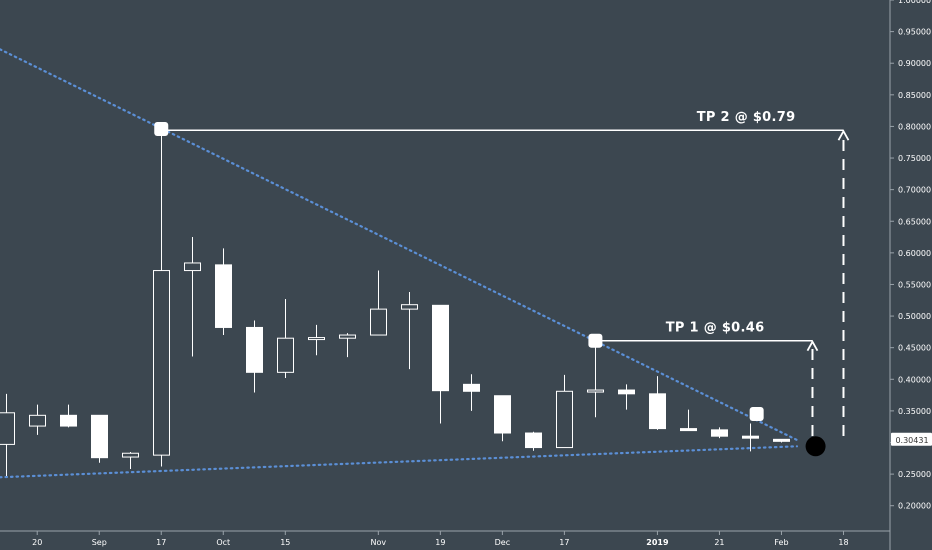  I want to click on price-tick-label: 0.20000, so click(914, 506).